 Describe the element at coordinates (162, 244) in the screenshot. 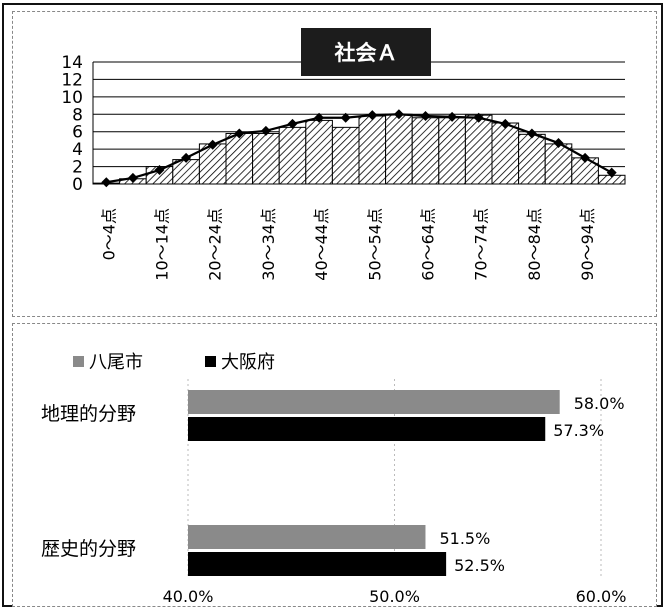

I see `x-tick-label: 10～14点` at that location.